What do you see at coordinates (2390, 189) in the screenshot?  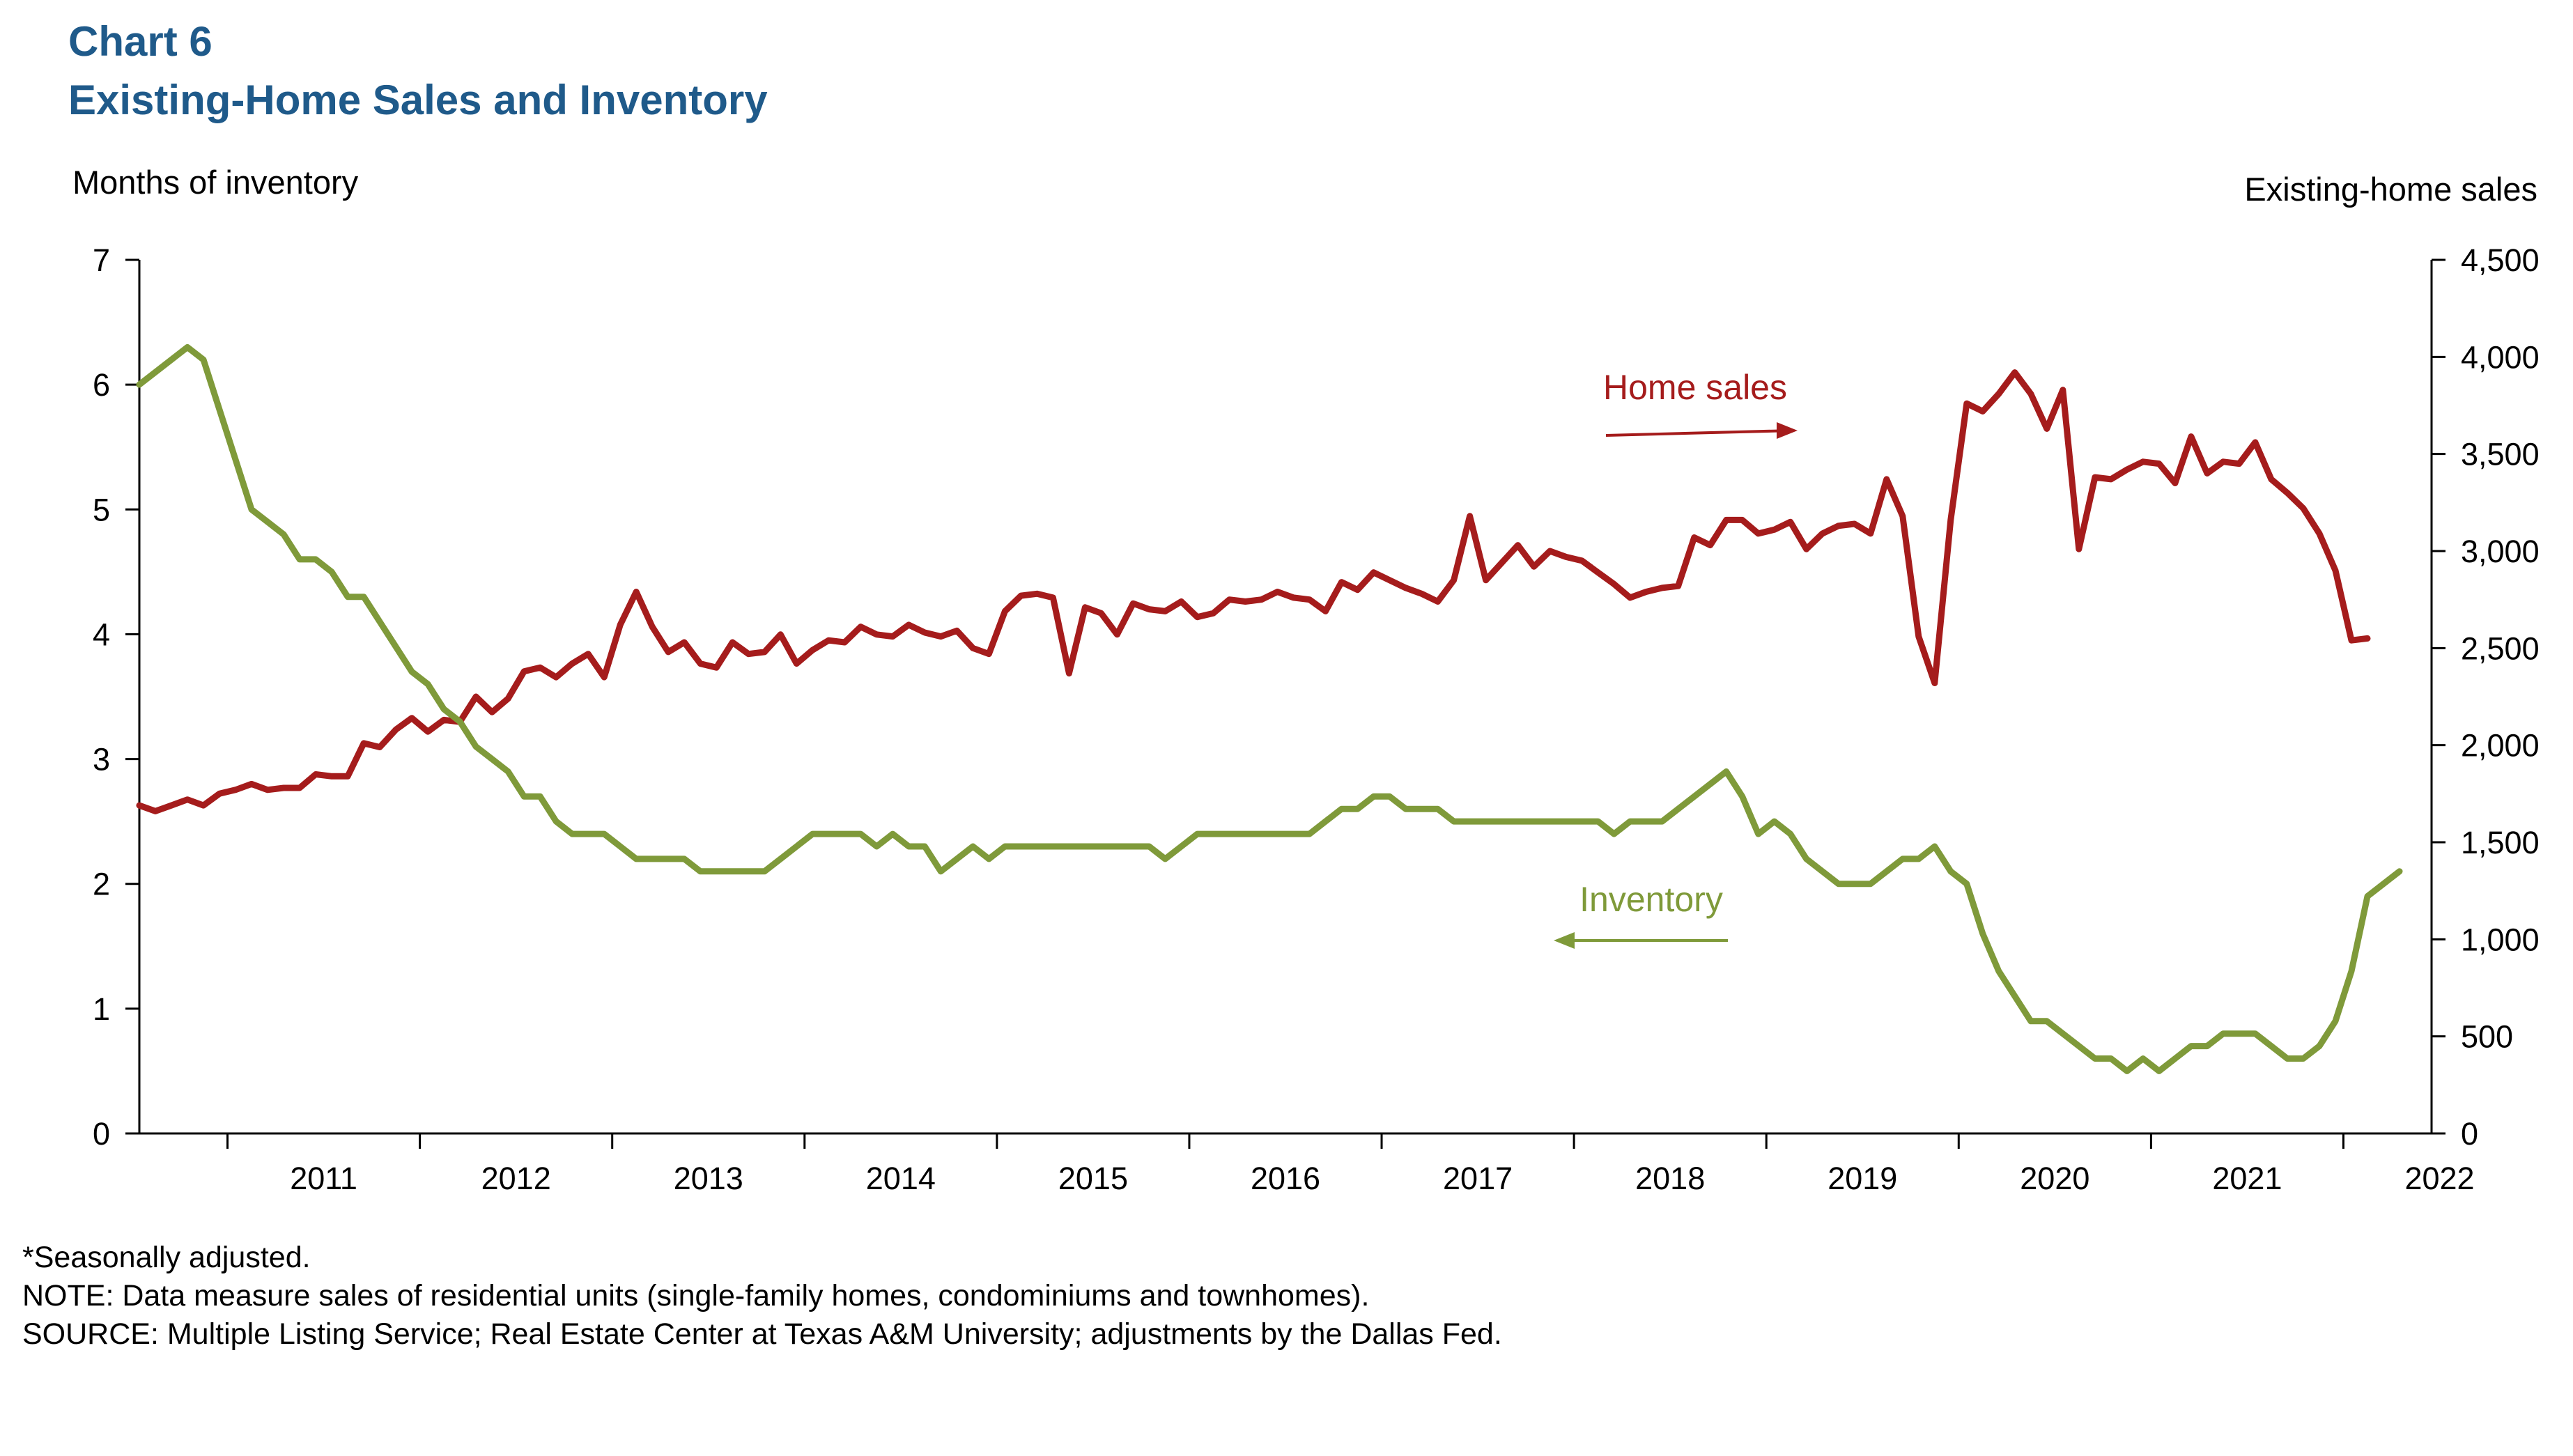 I see `right-axis-label: Existing-home sales` at bounding box center [2390, 189].